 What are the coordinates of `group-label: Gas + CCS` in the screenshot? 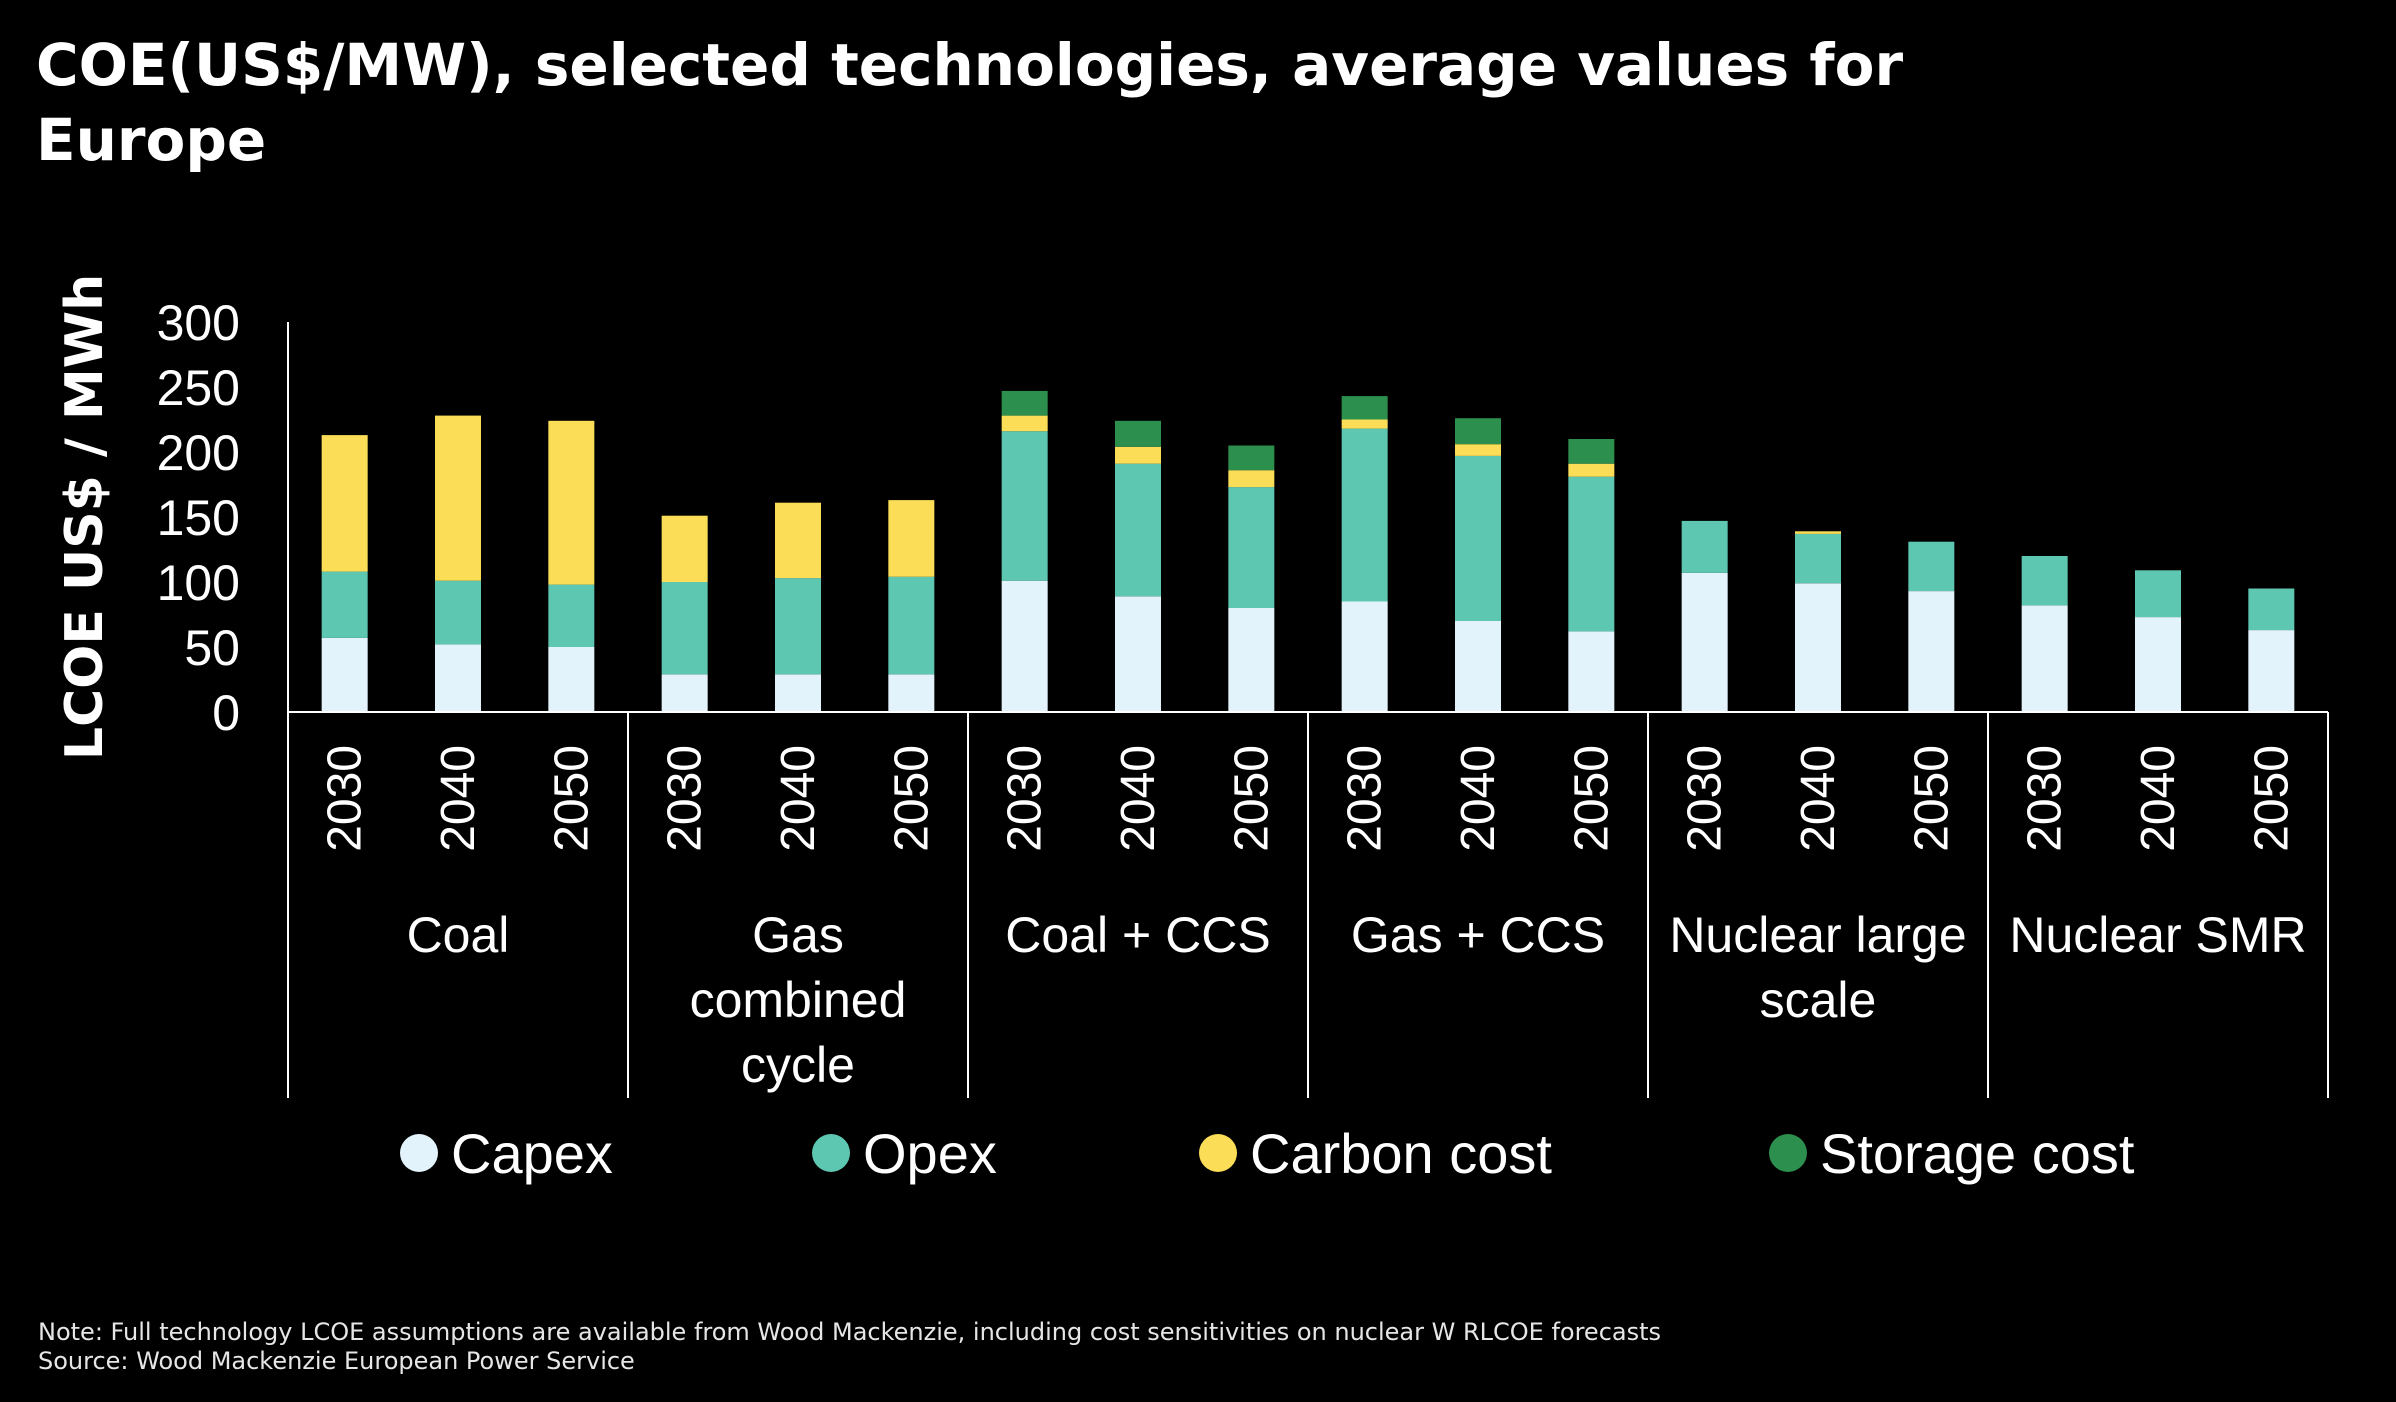 It's located at (1478, 935).